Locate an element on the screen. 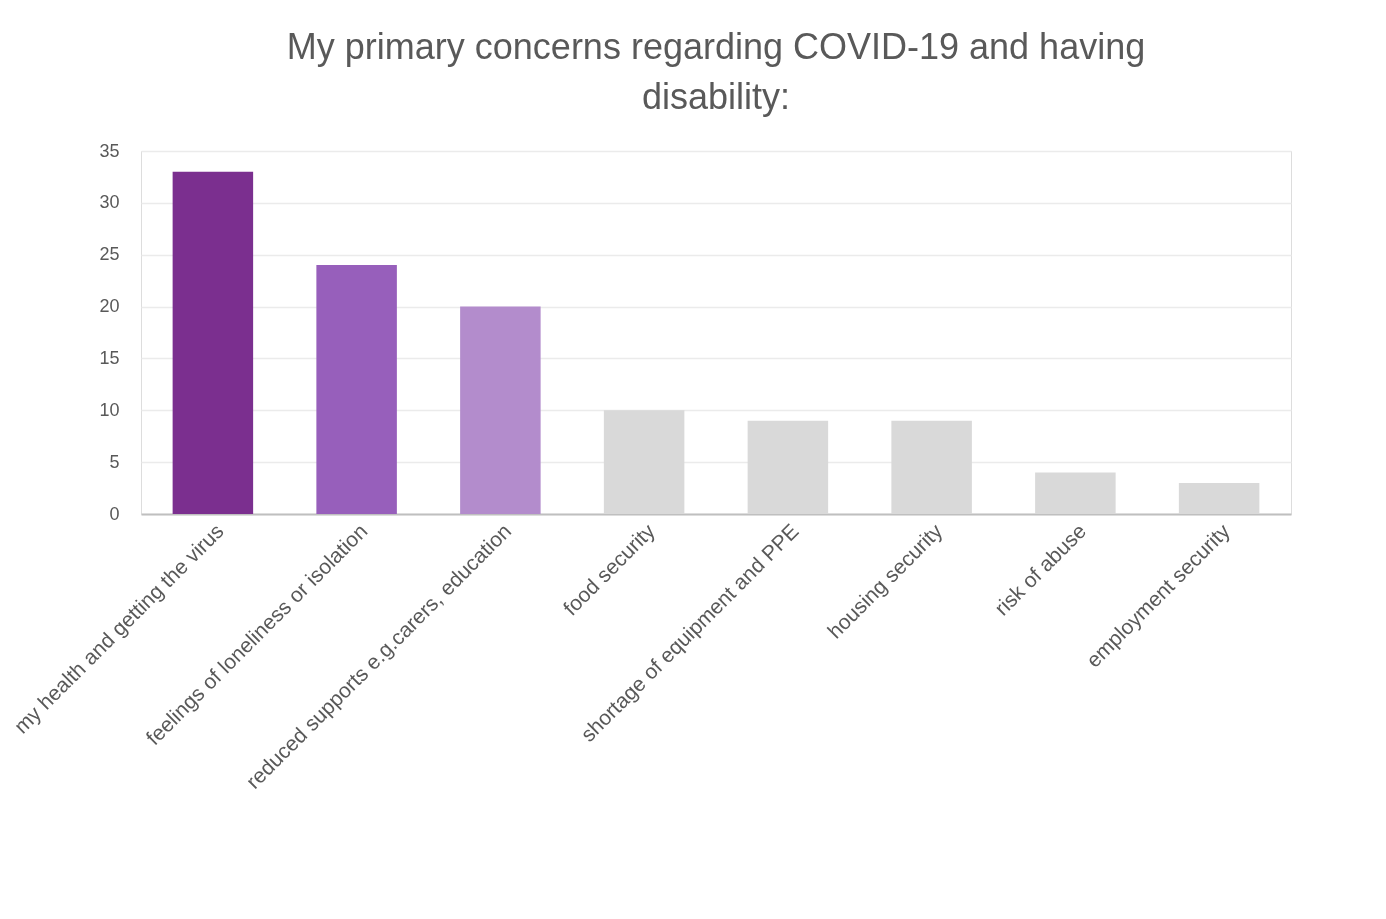 The width and height of the screenshot is (1386, 919). y-tick-label: 20 is located at coordinates (109, 306).